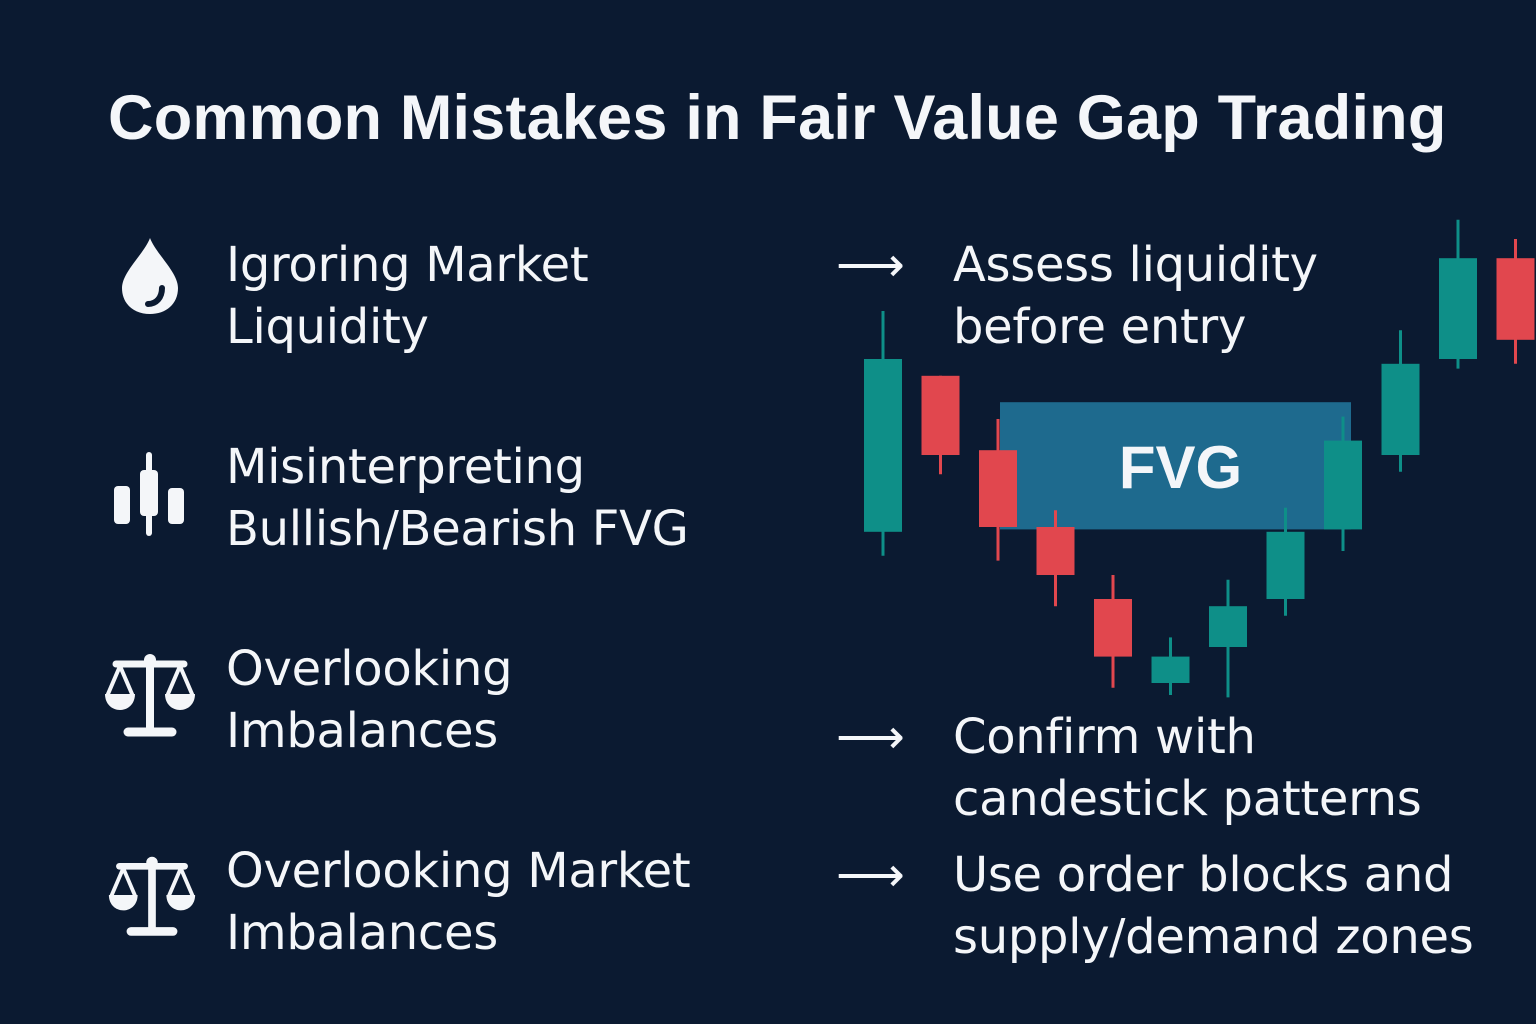  I want to click on mistake-item: Igroring Market Liquidity, so click(407, 296).